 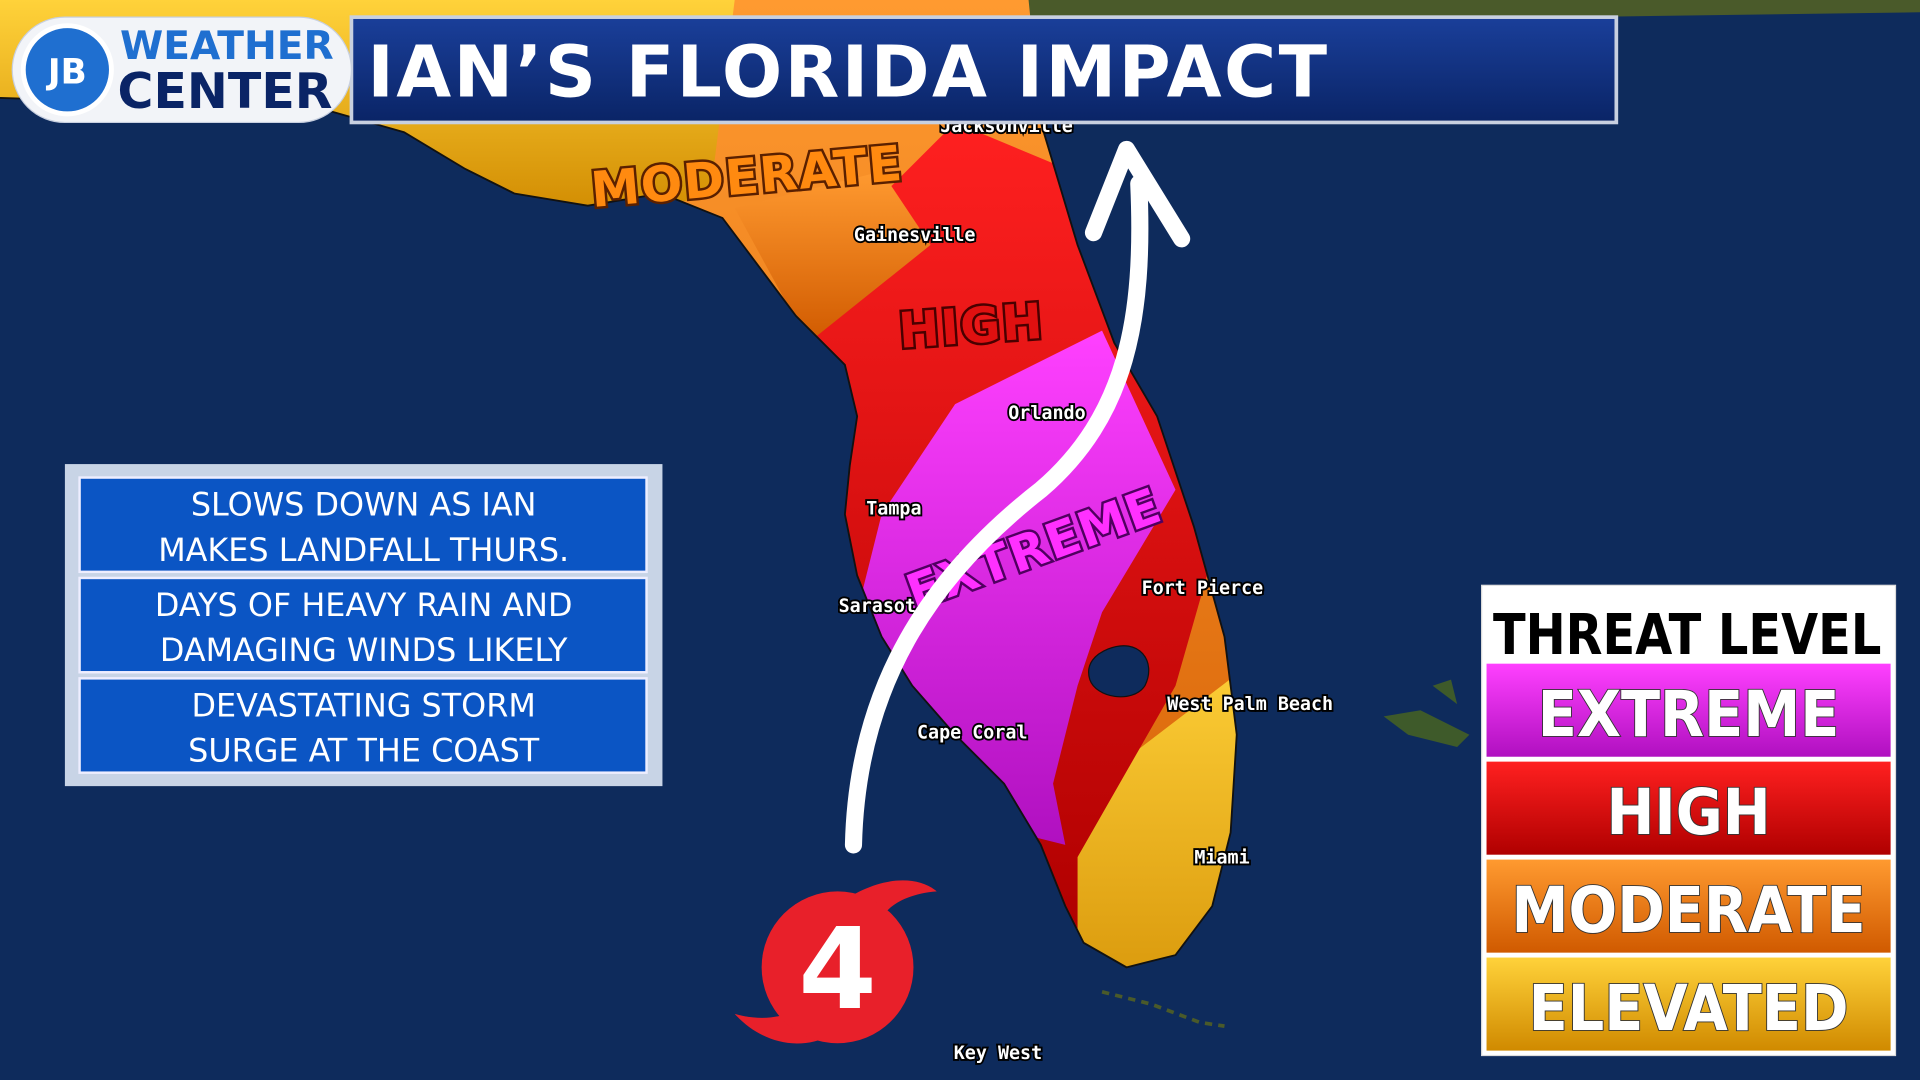 What do you see at coordinates (364, 751) in the screenshot?
I see `info-line: SURGE AT THE COAST` at bounding box center [364, 751].